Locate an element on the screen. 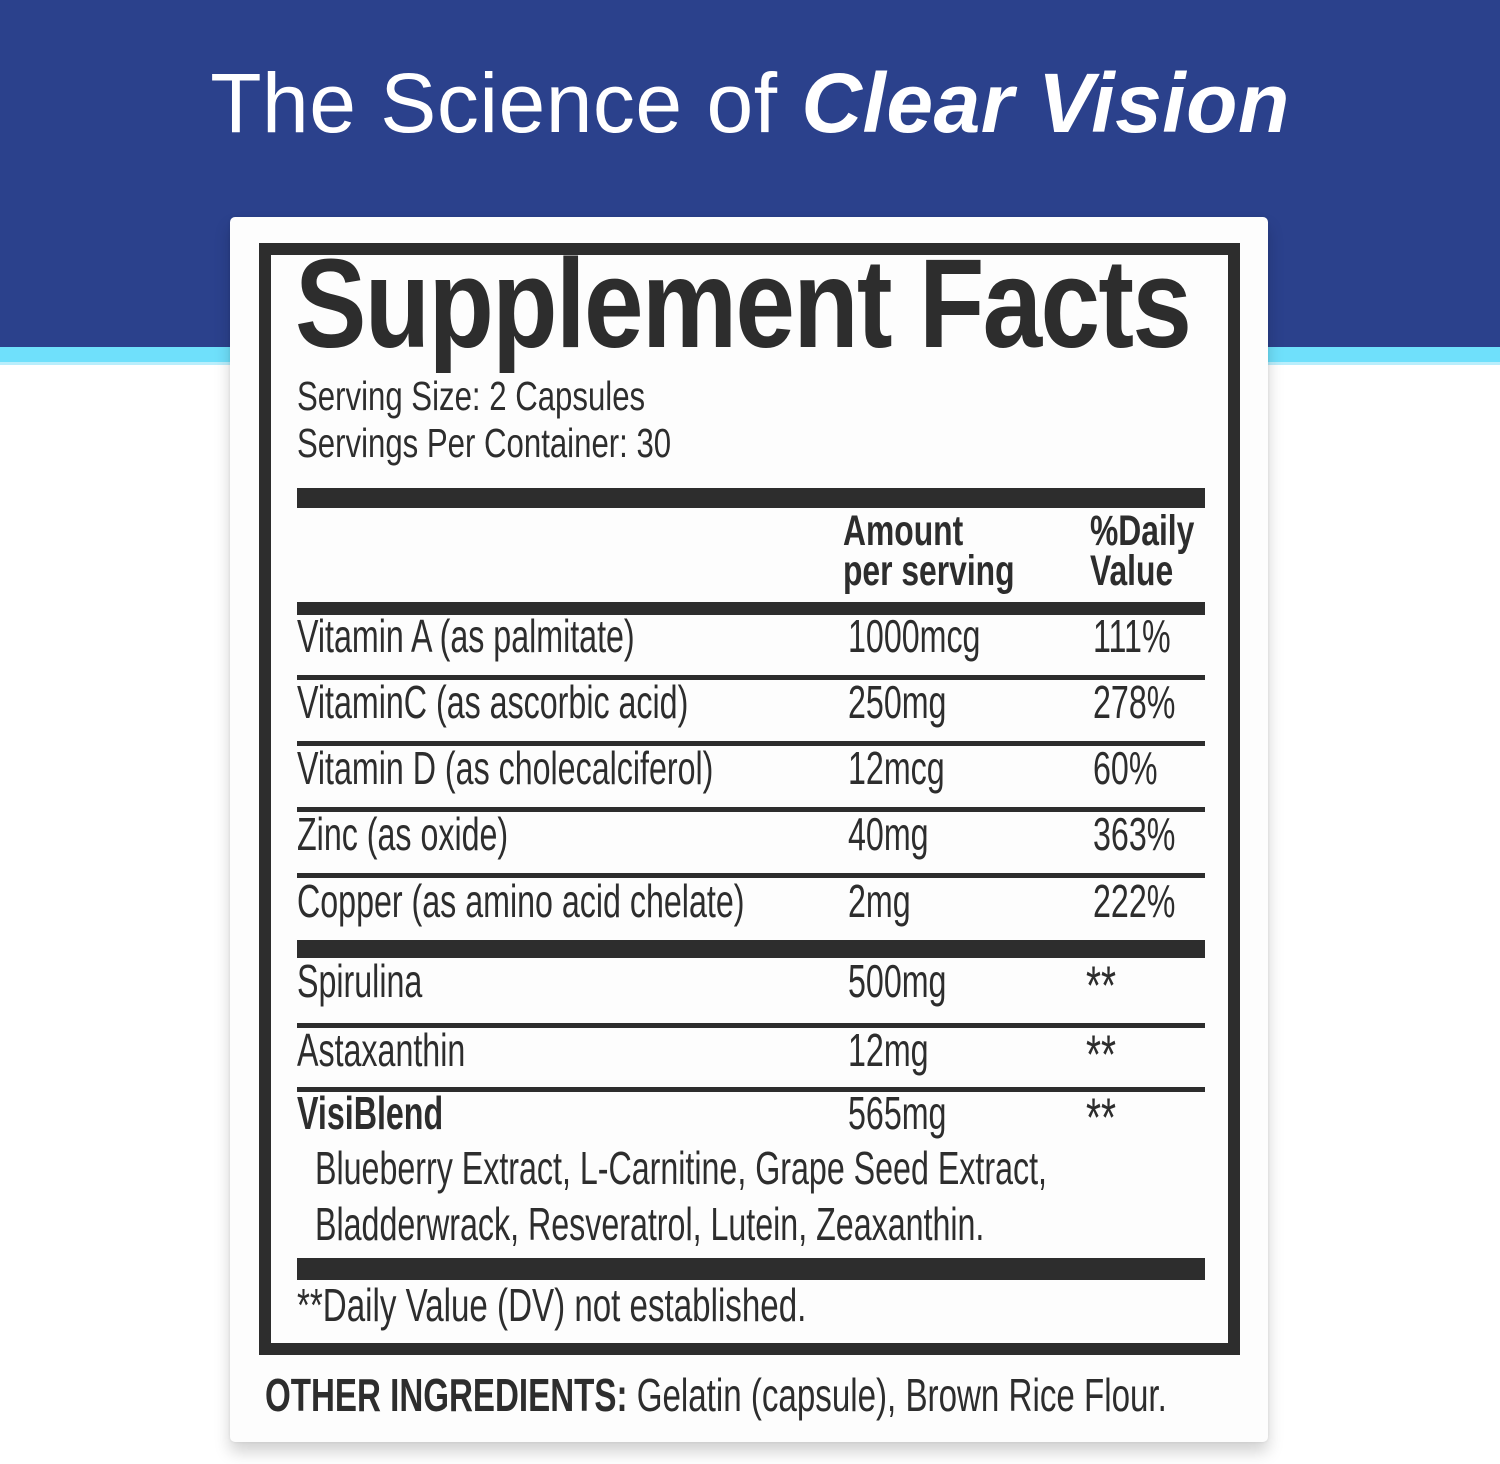  page-title: The Science of Clear Vision is located at coordinates (750, 103).